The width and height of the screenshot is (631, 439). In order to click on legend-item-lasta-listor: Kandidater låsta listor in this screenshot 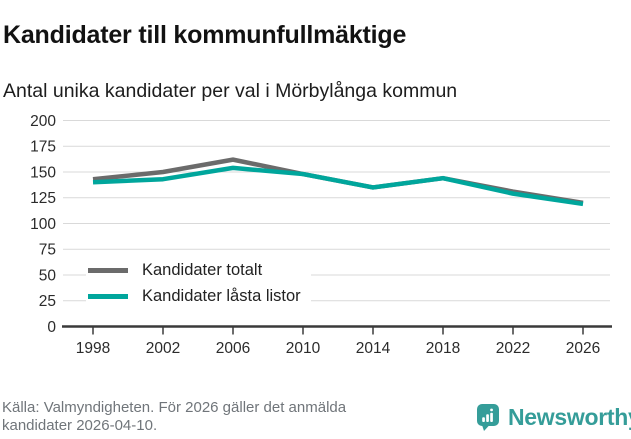, I will do `click(198, 296)`.